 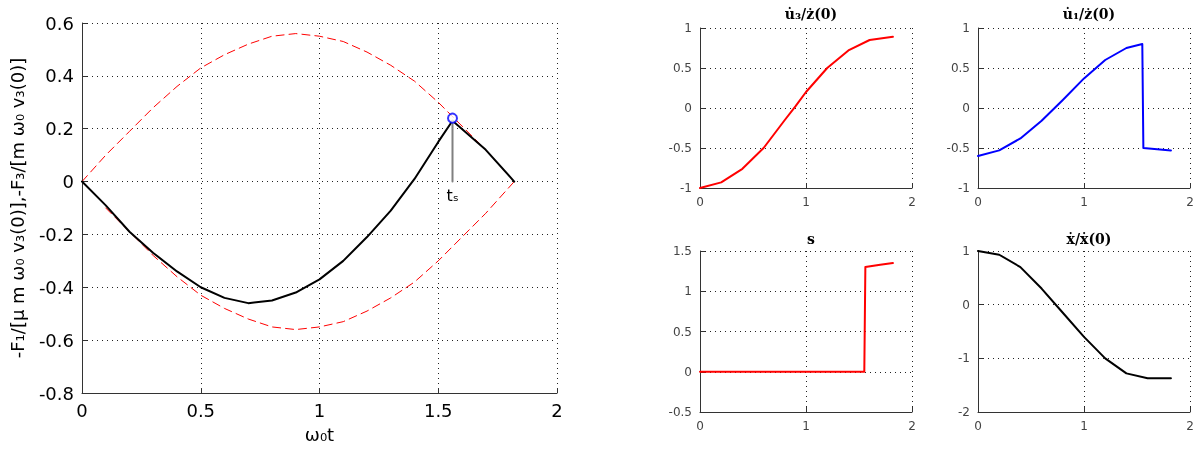 What do you see at coordinates (811, 239) in the screenshot?
I see `chart-title: s` at bounding box center [811, 239].